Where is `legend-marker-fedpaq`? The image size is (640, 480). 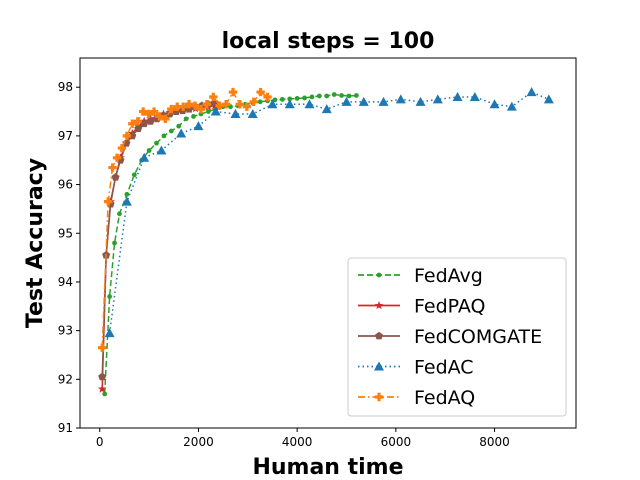
legend-marker-fedpaq is located at coordinates (379, 305).